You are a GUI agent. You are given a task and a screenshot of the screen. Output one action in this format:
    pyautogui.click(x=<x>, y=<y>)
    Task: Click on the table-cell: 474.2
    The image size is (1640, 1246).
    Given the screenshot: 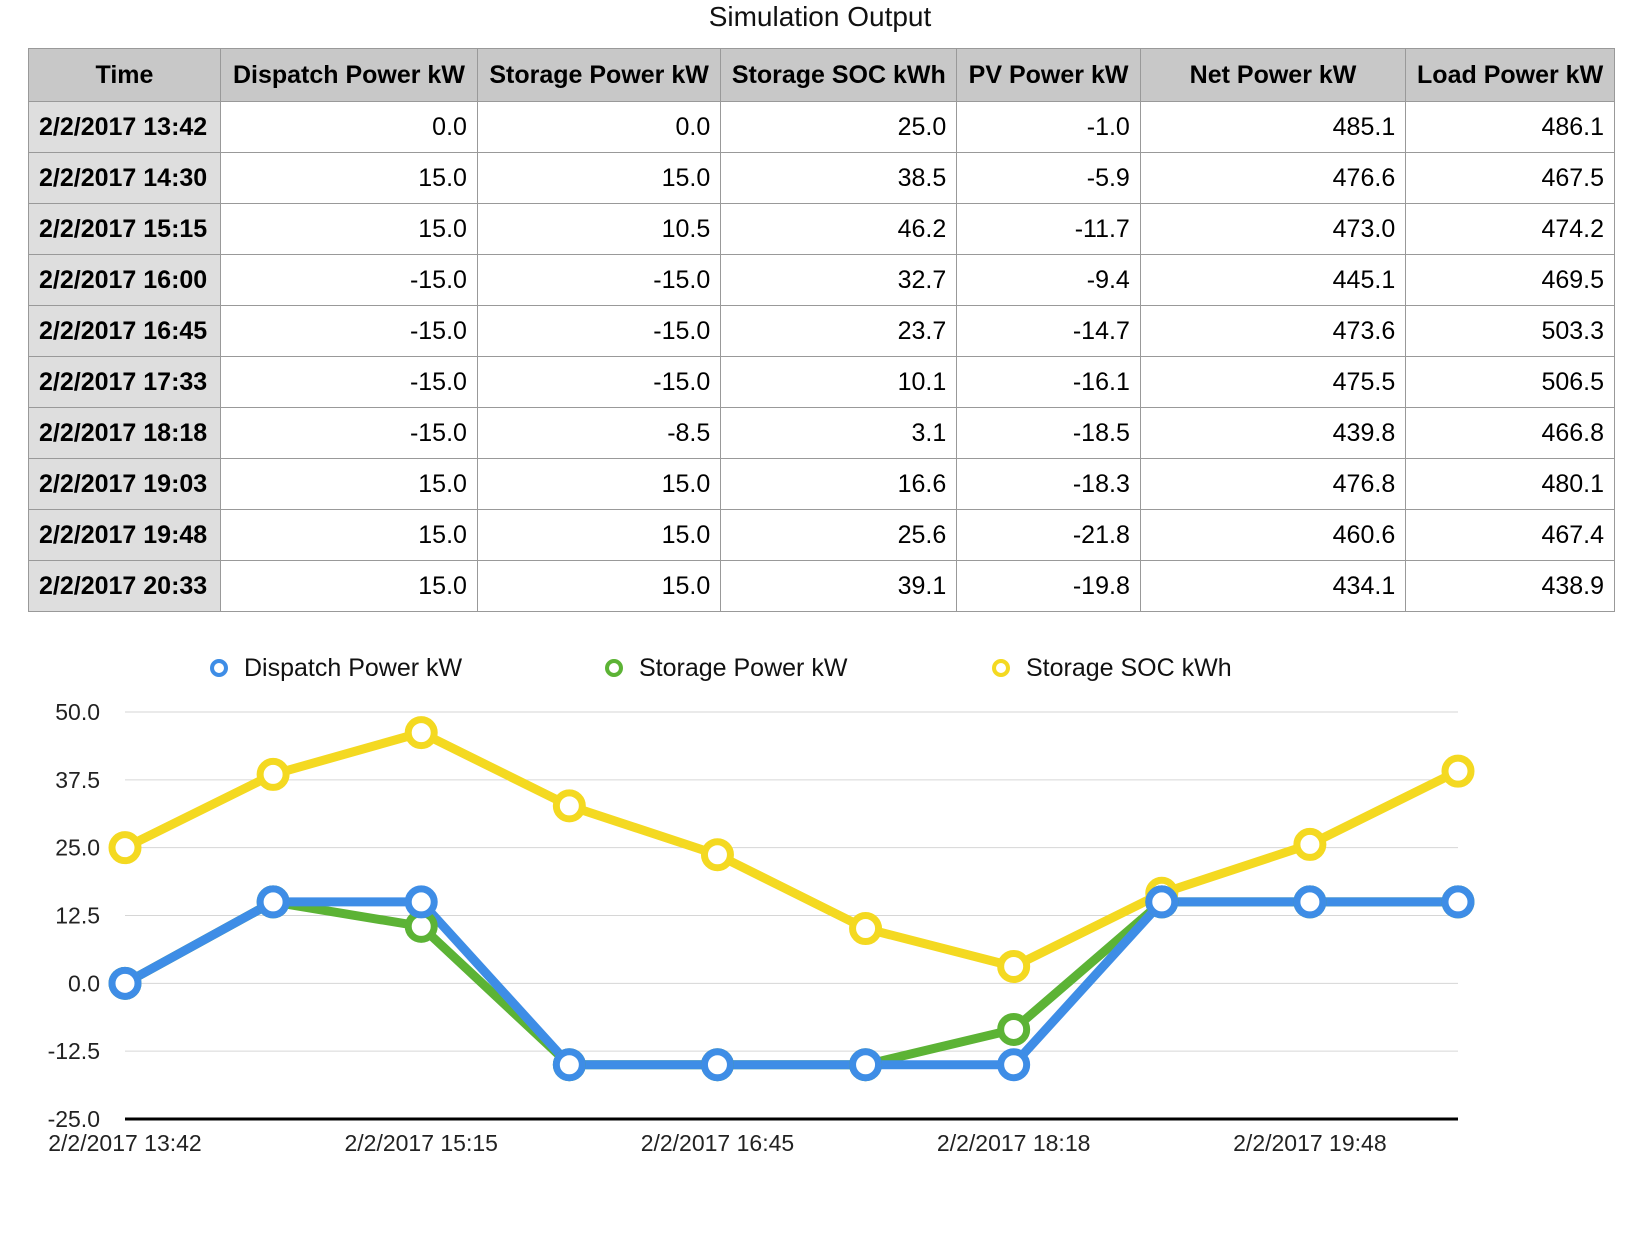 What is the action you would take?
    pyautogui.click(x=1510, y=229)
    